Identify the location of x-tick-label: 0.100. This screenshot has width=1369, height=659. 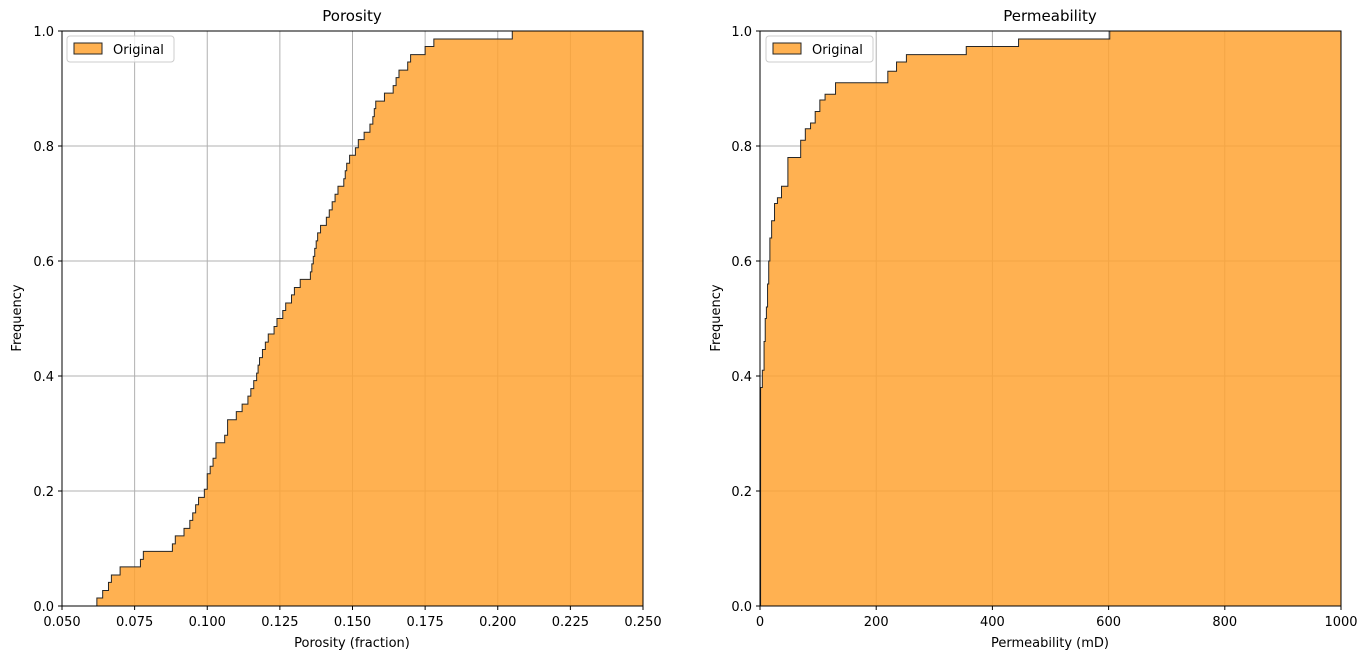
(207, 622).